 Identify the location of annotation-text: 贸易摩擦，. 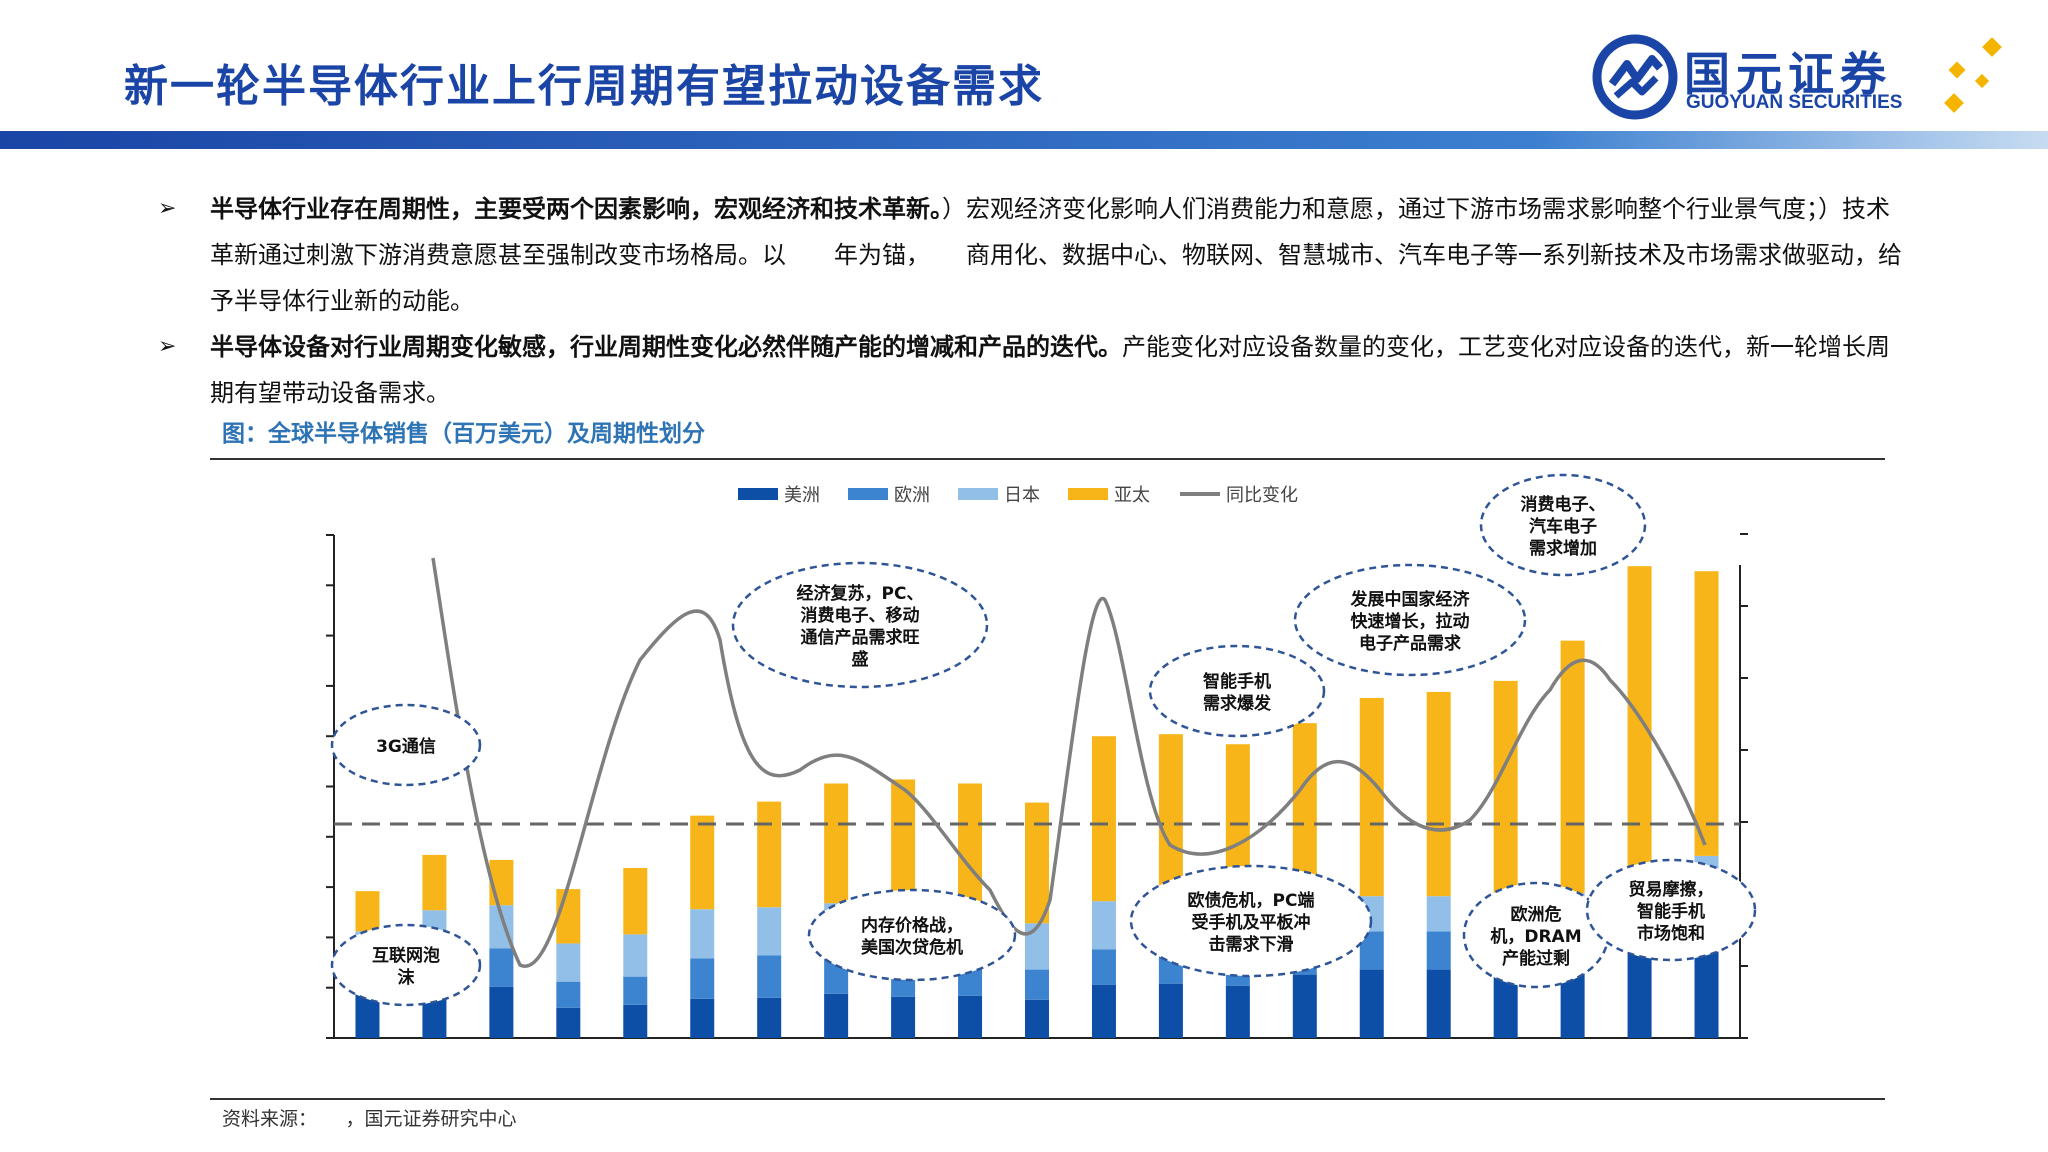
(1671, 889).